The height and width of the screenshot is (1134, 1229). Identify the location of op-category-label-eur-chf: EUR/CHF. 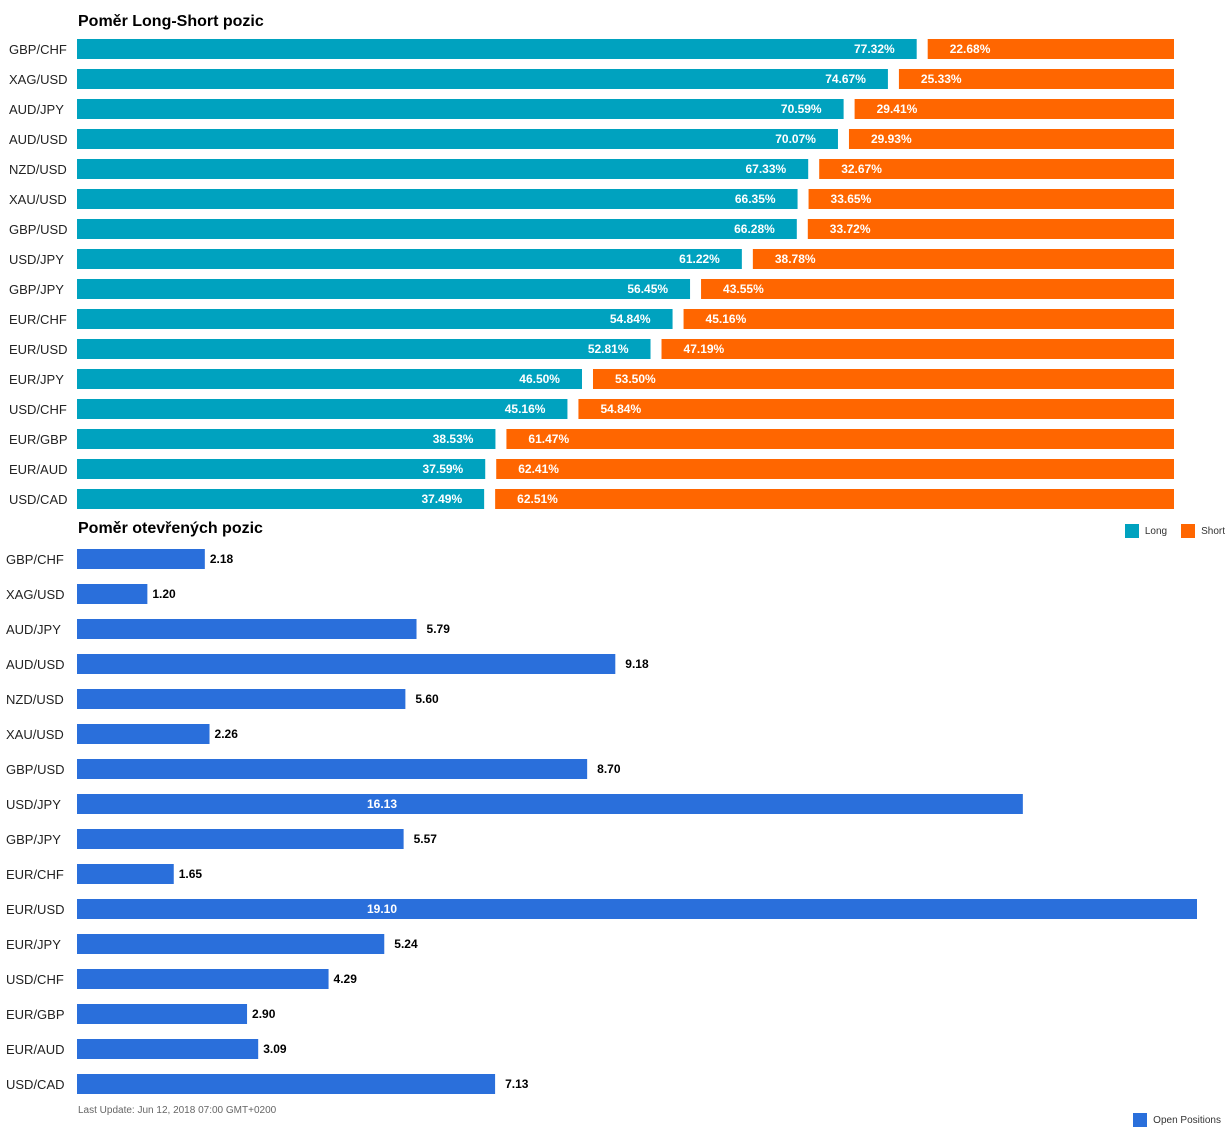
(35, 874).